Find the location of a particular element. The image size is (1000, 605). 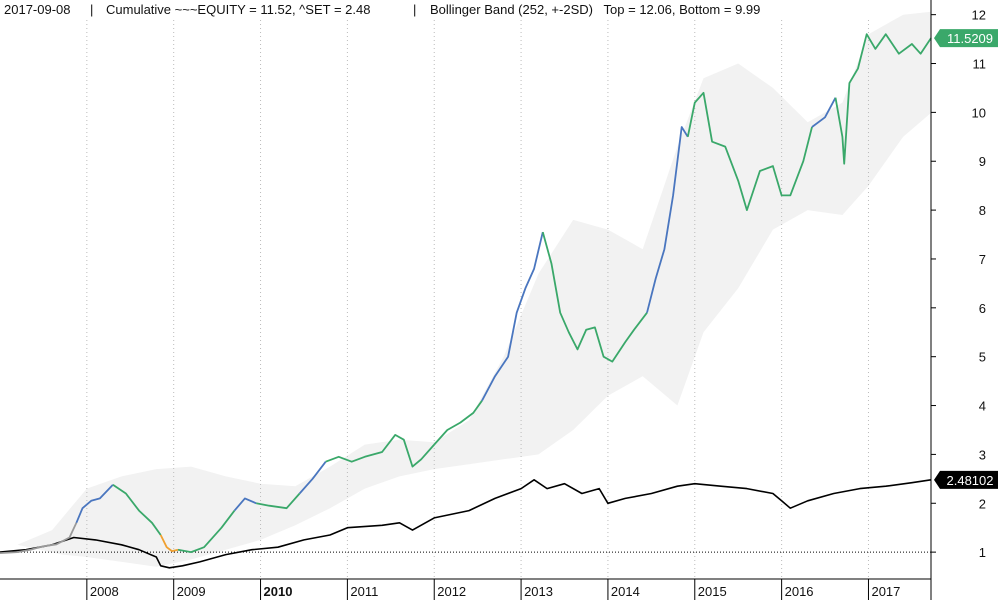

series-set-line is located at coordinates (466, 523).